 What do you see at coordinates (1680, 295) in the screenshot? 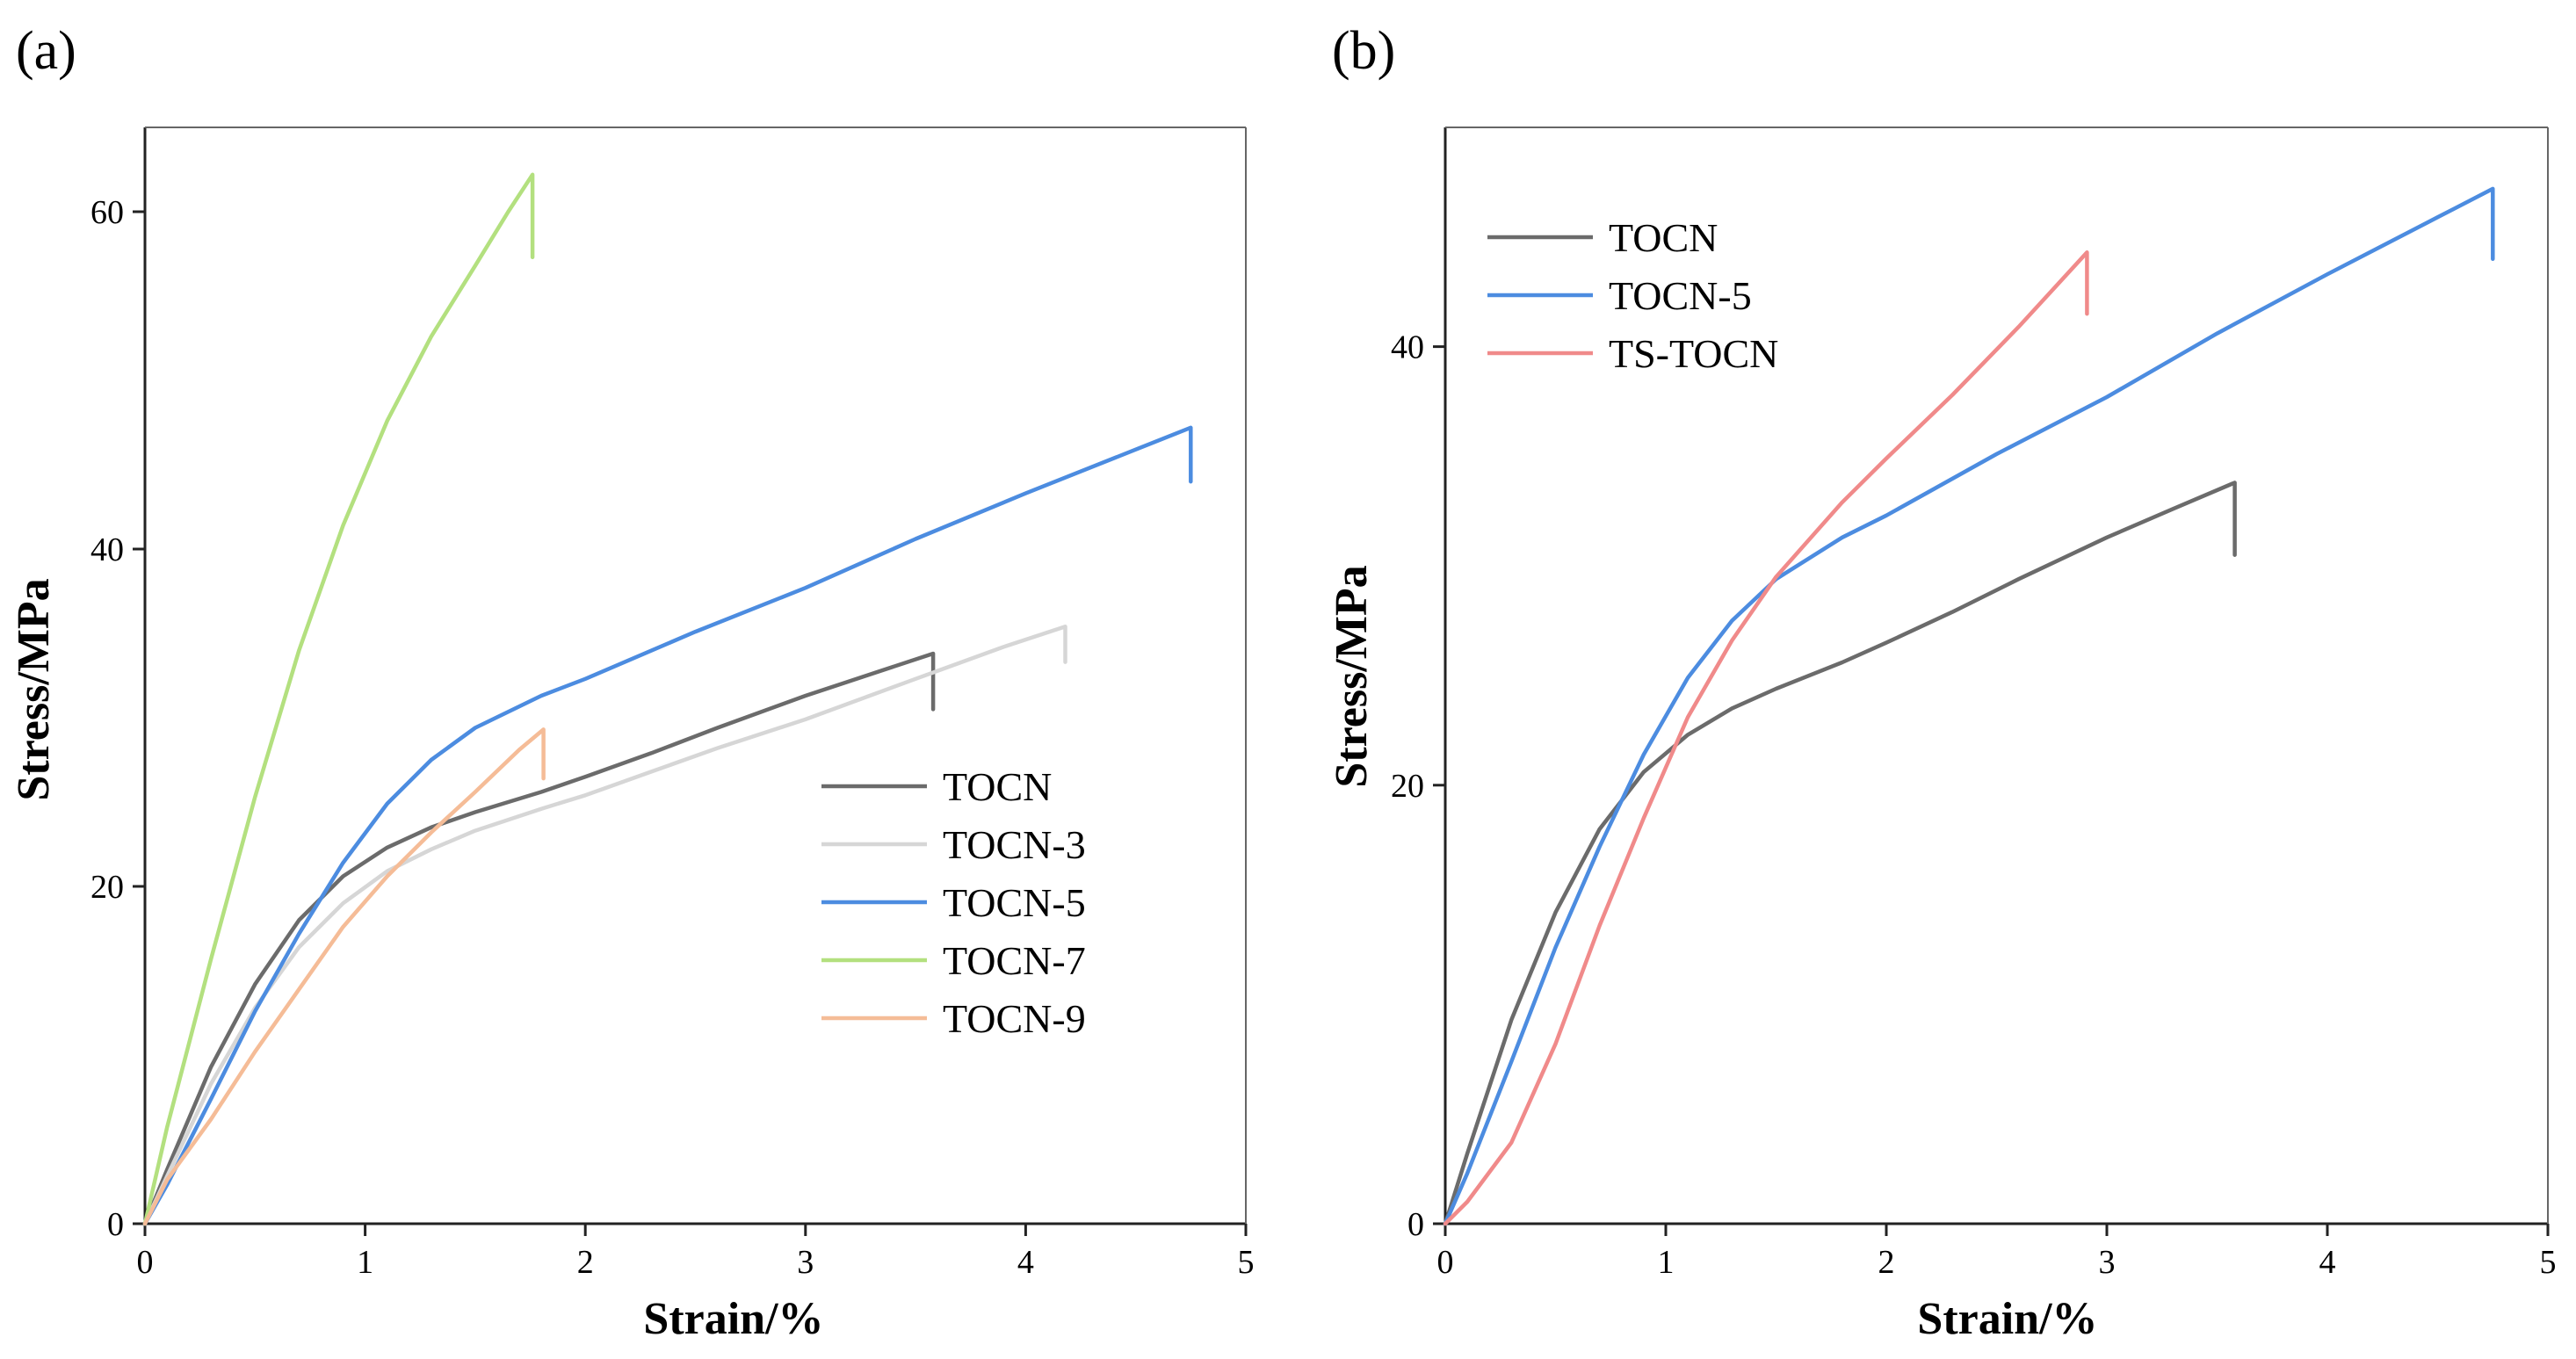
I see `panel-b-legend-label: TOCN-5` at bounding box center [1680, 295].